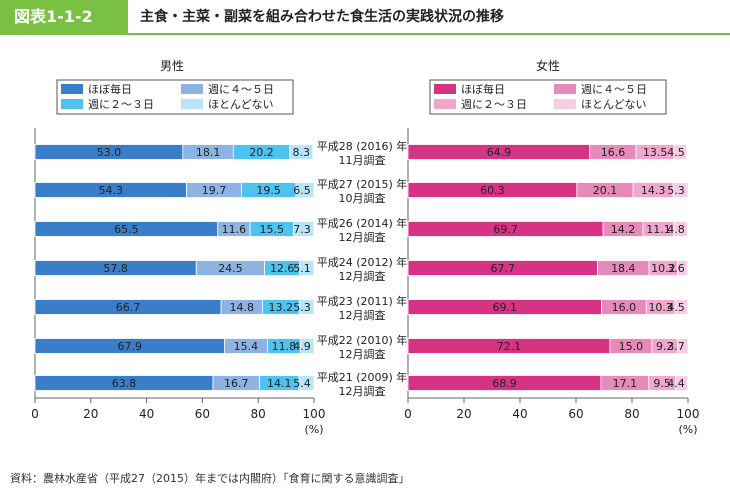 The width and height of the screenshot is (730, 496). I want to click on x-axis-unit: (%), so click(687, 429).